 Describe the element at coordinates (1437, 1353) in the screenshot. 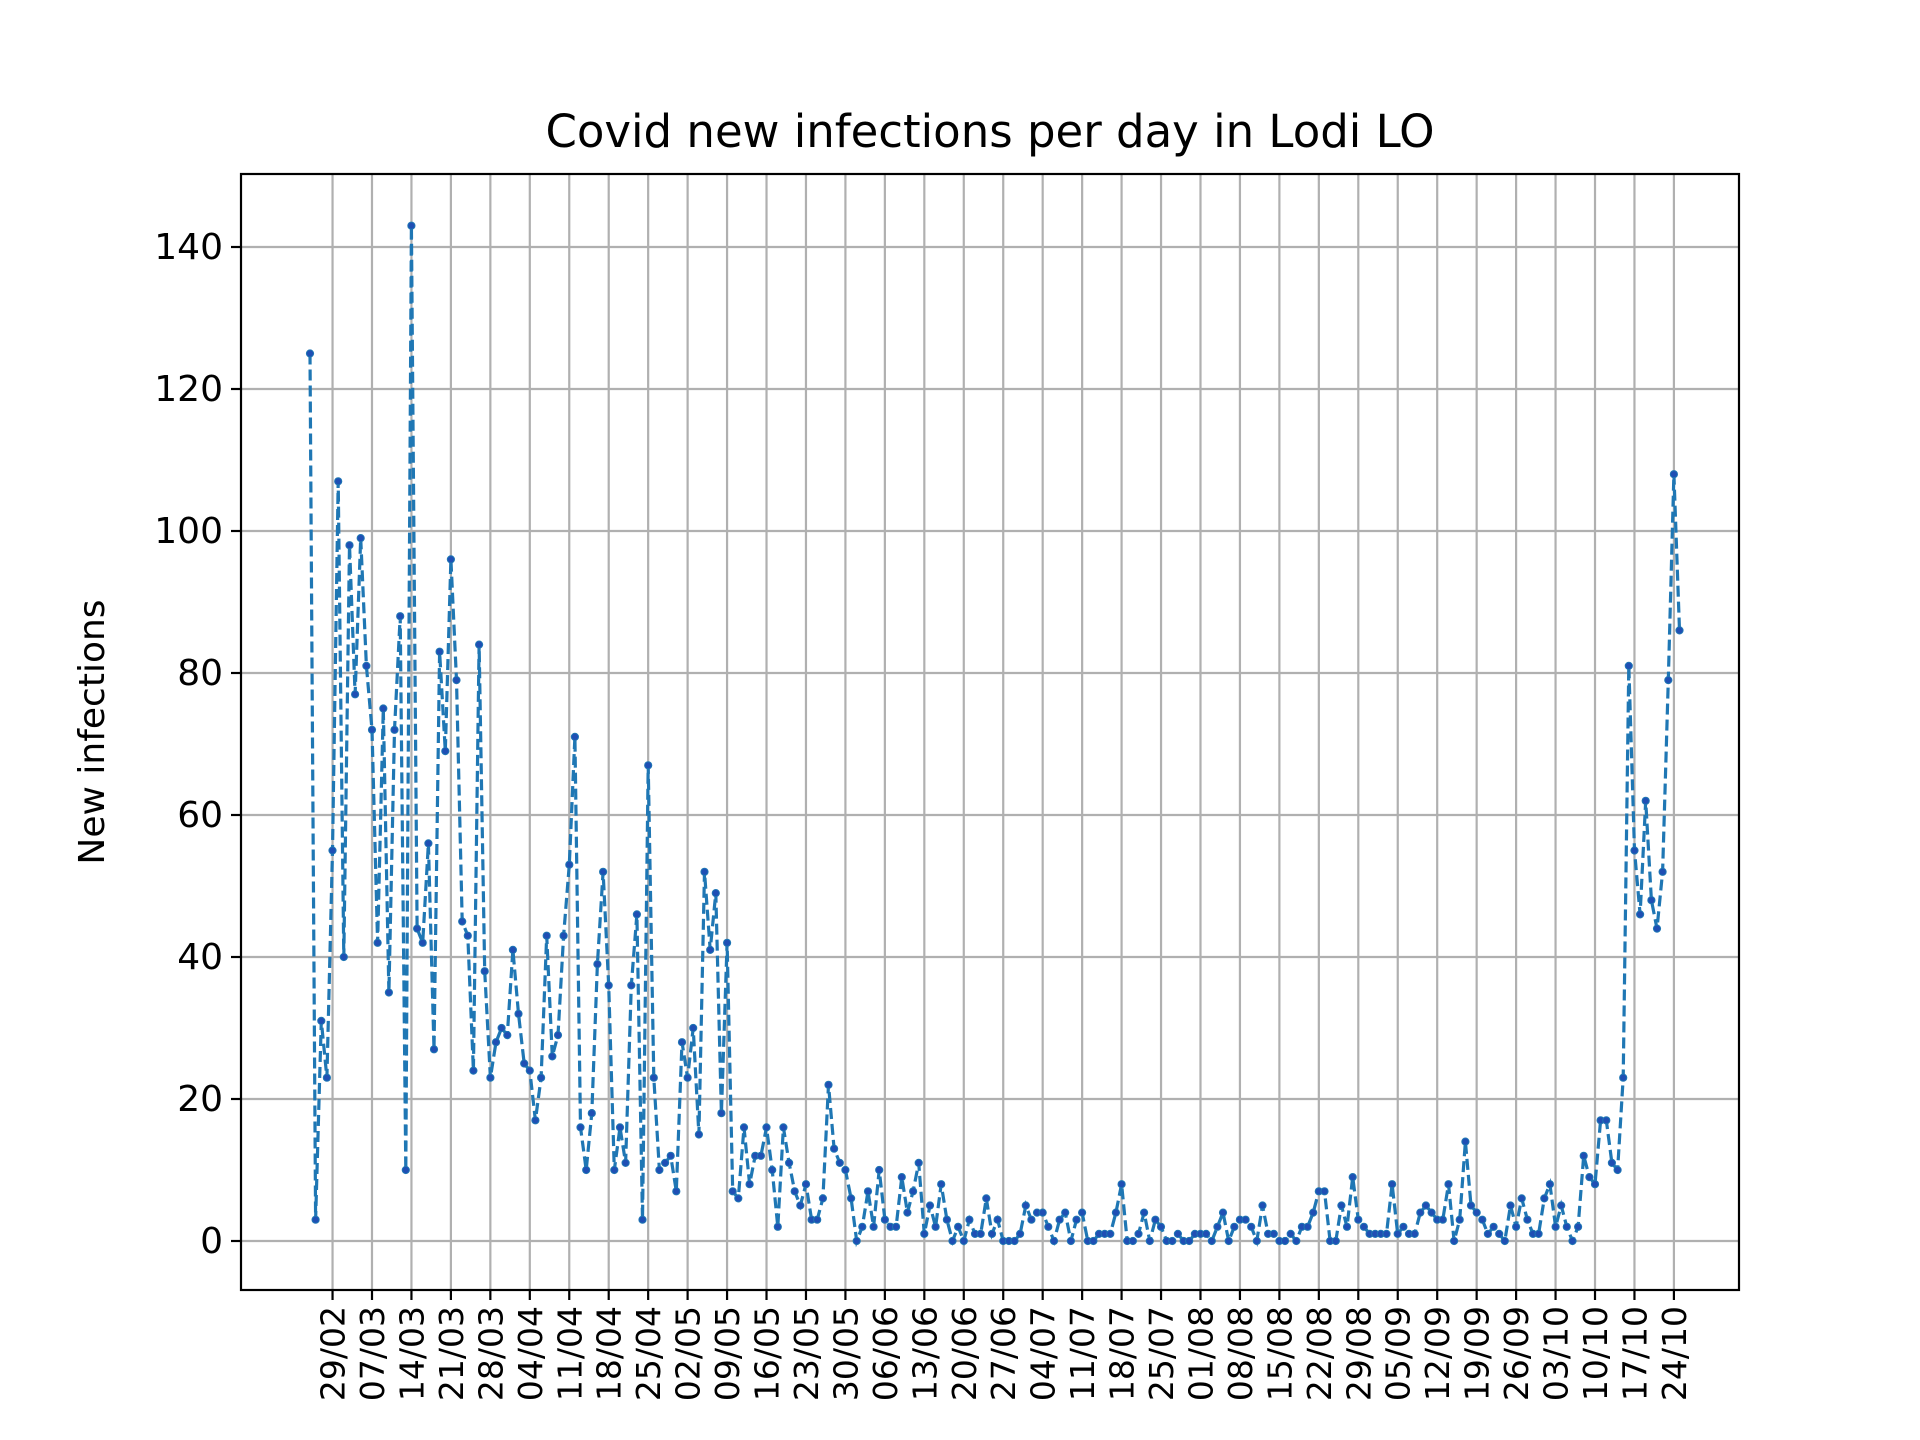

I see `x-tick-label: 12/09` at that location.